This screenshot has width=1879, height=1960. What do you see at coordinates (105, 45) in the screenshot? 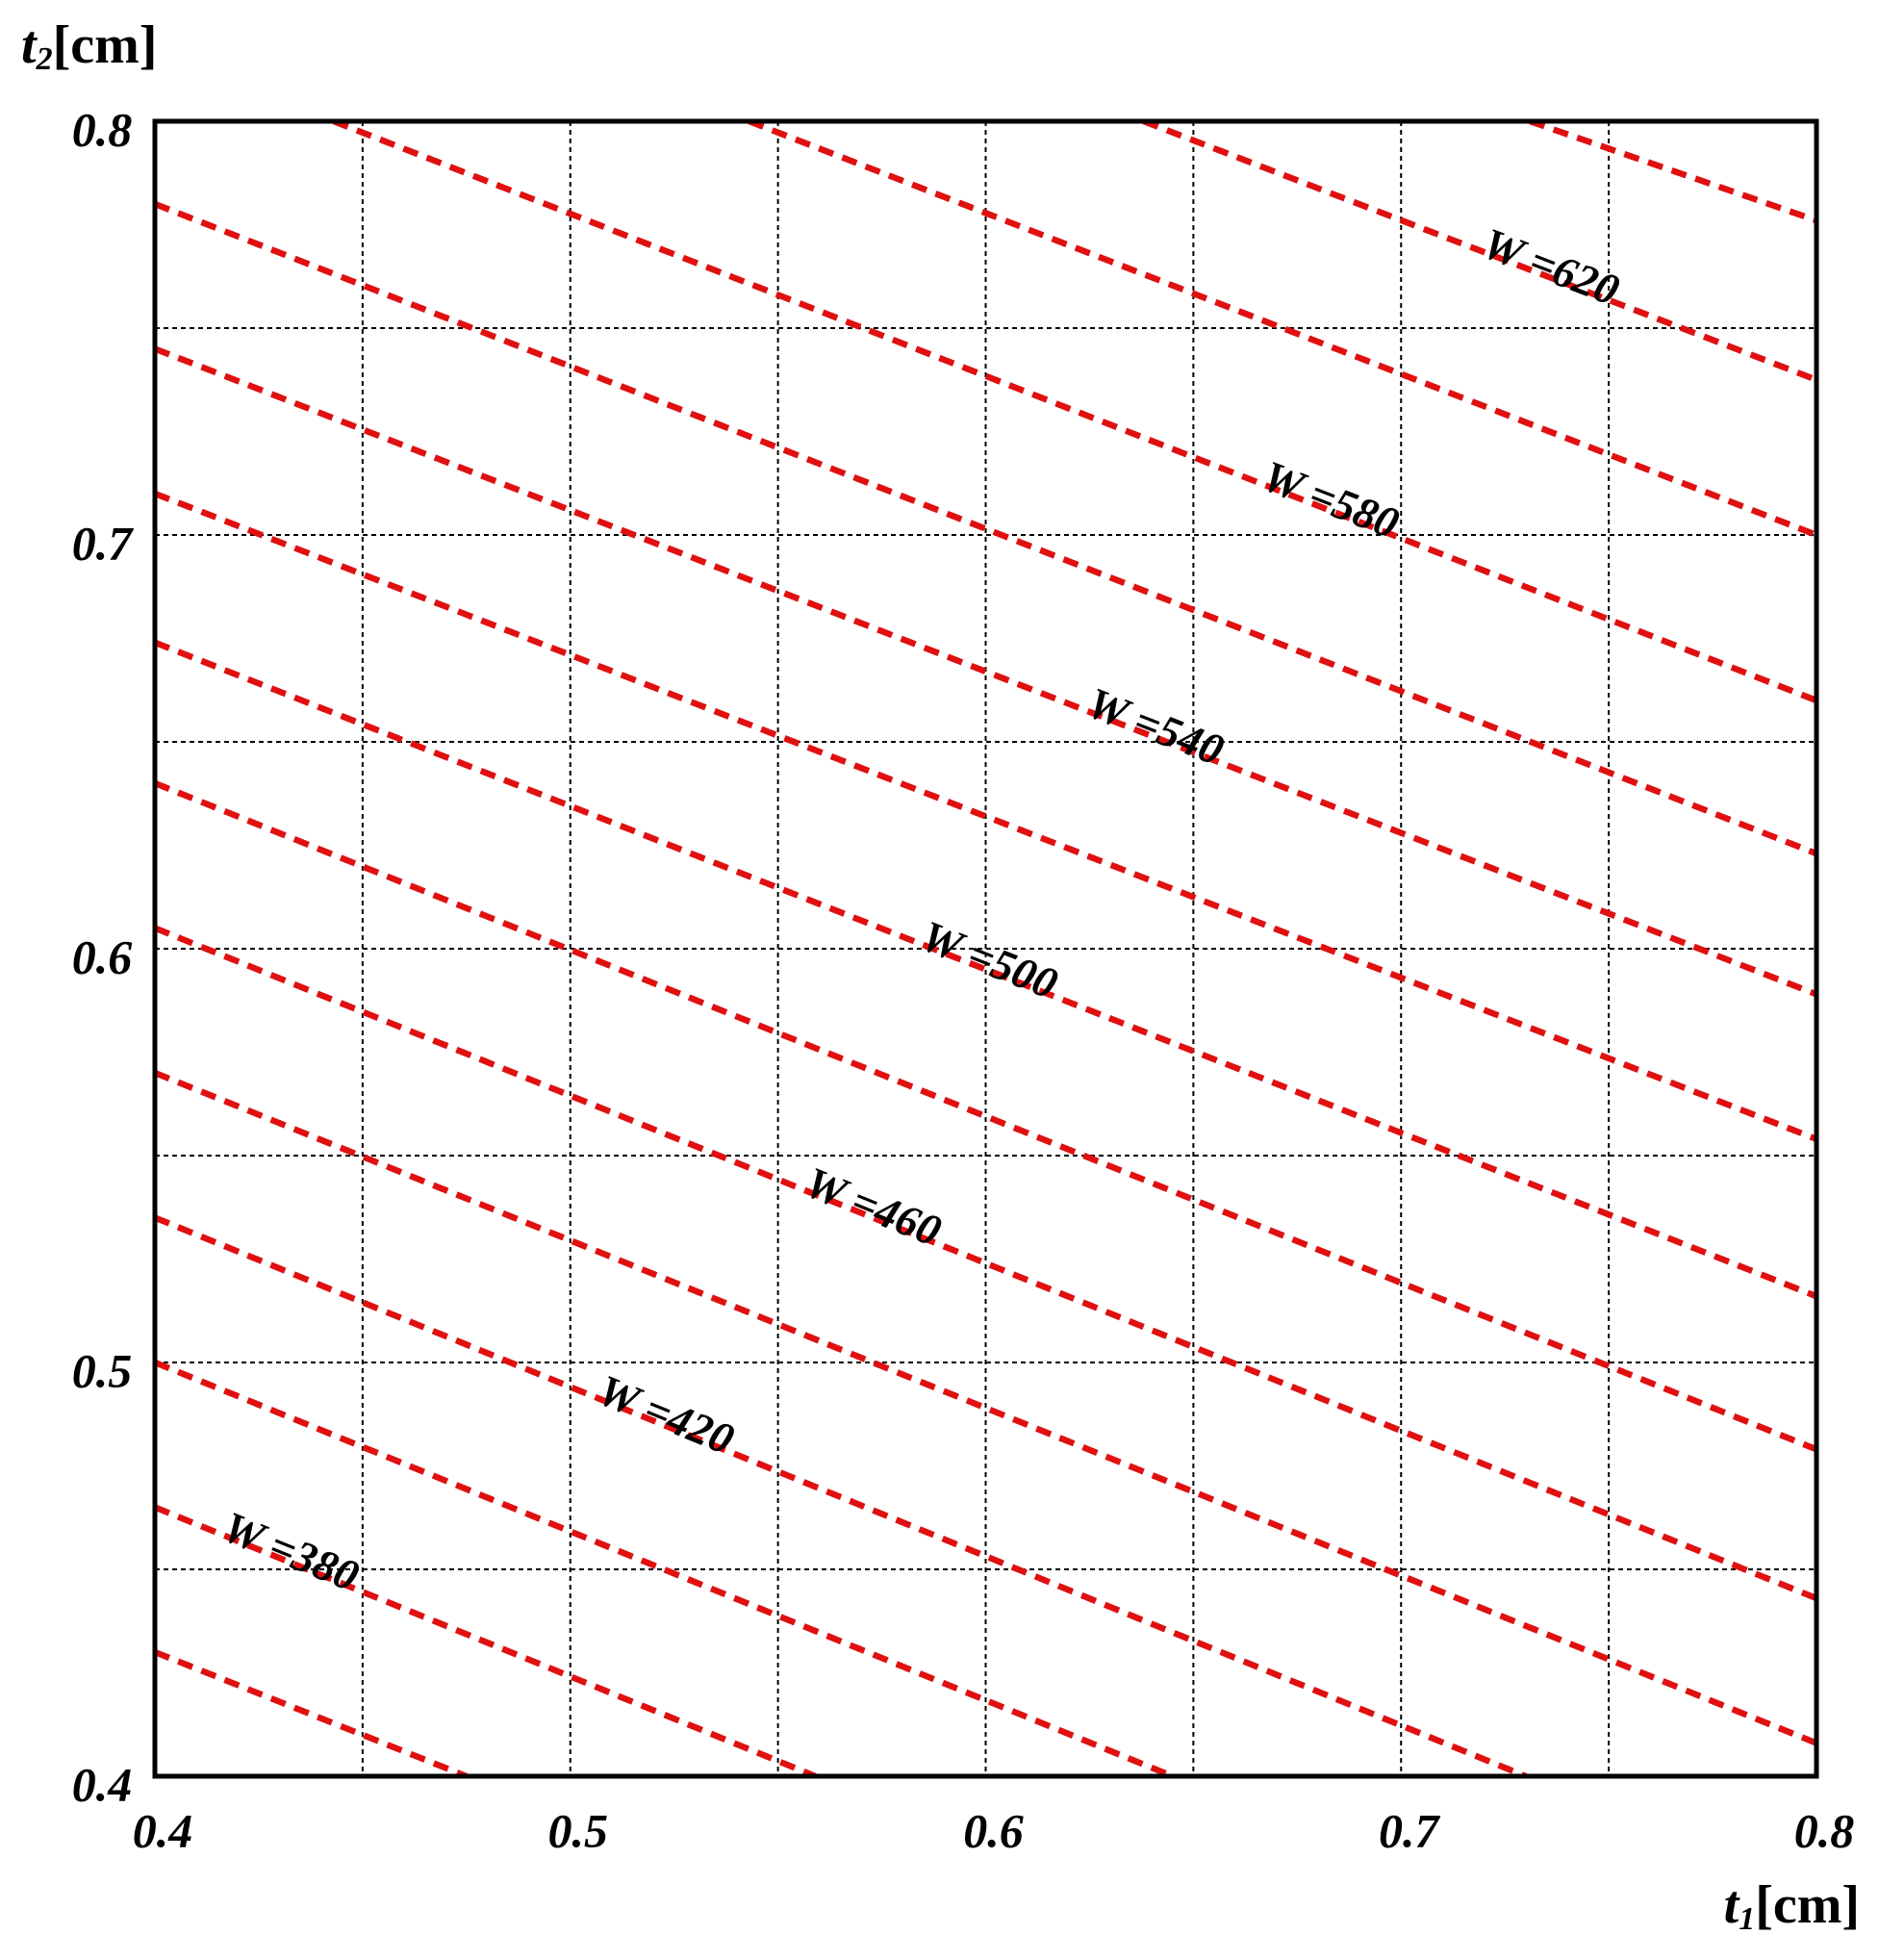
I see `y-label-unit: [cm]` at bounding box center [105, 45].